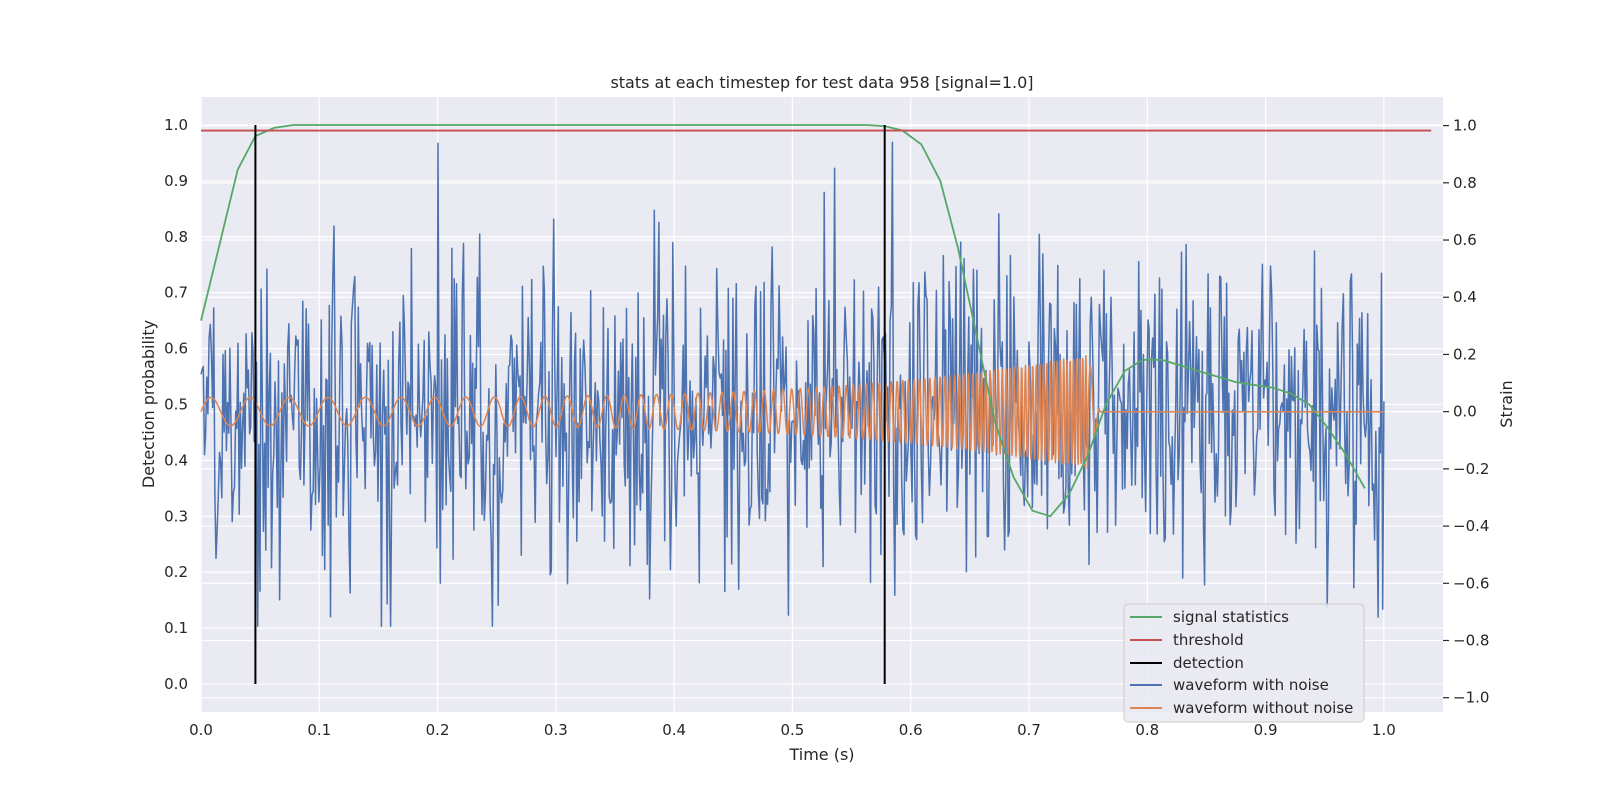 The image size is (1600, 800). I want to click on y2-tick-label: 0.2, so click(1465, 354).